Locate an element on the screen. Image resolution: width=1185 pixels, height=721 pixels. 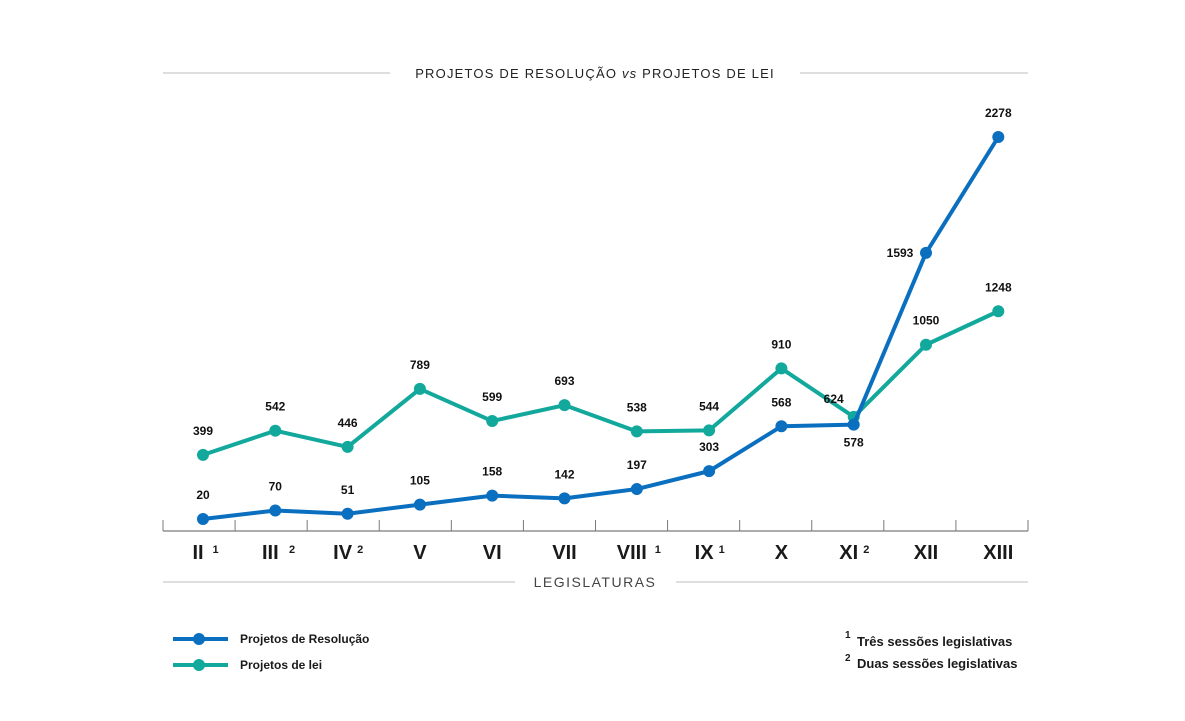
x-tick-label: XI is located at coordinates (848, 553).